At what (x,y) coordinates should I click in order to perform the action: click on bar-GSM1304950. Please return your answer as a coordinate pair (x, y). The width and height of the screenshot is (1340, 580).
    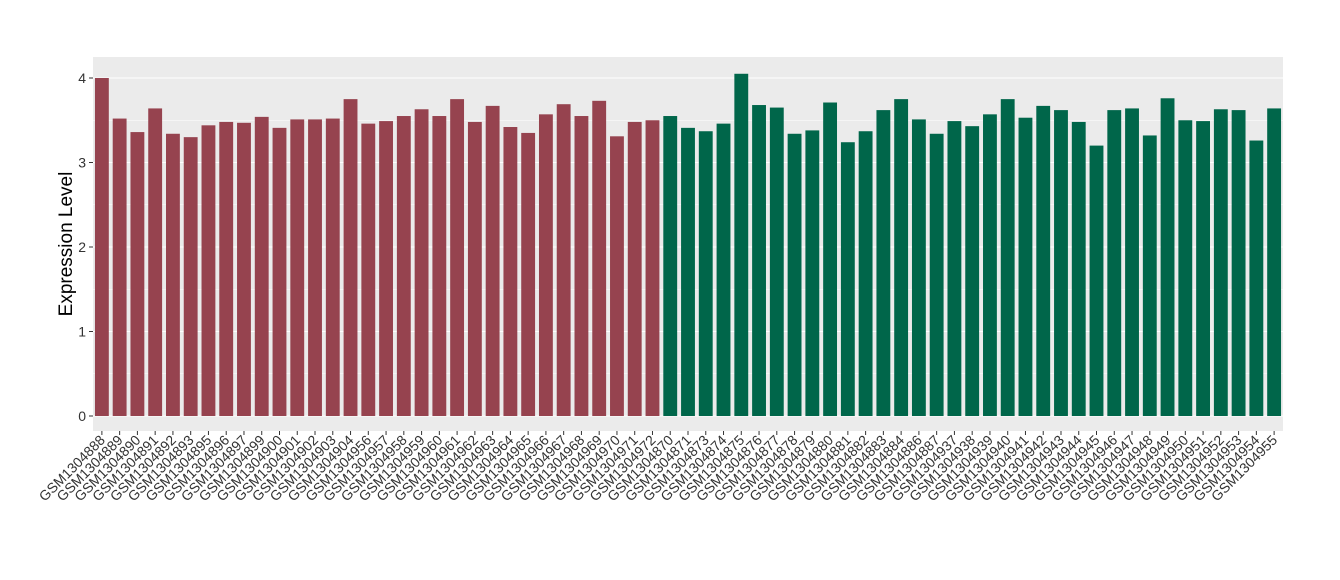
    Looking at the image, I should click on (1185, 268).